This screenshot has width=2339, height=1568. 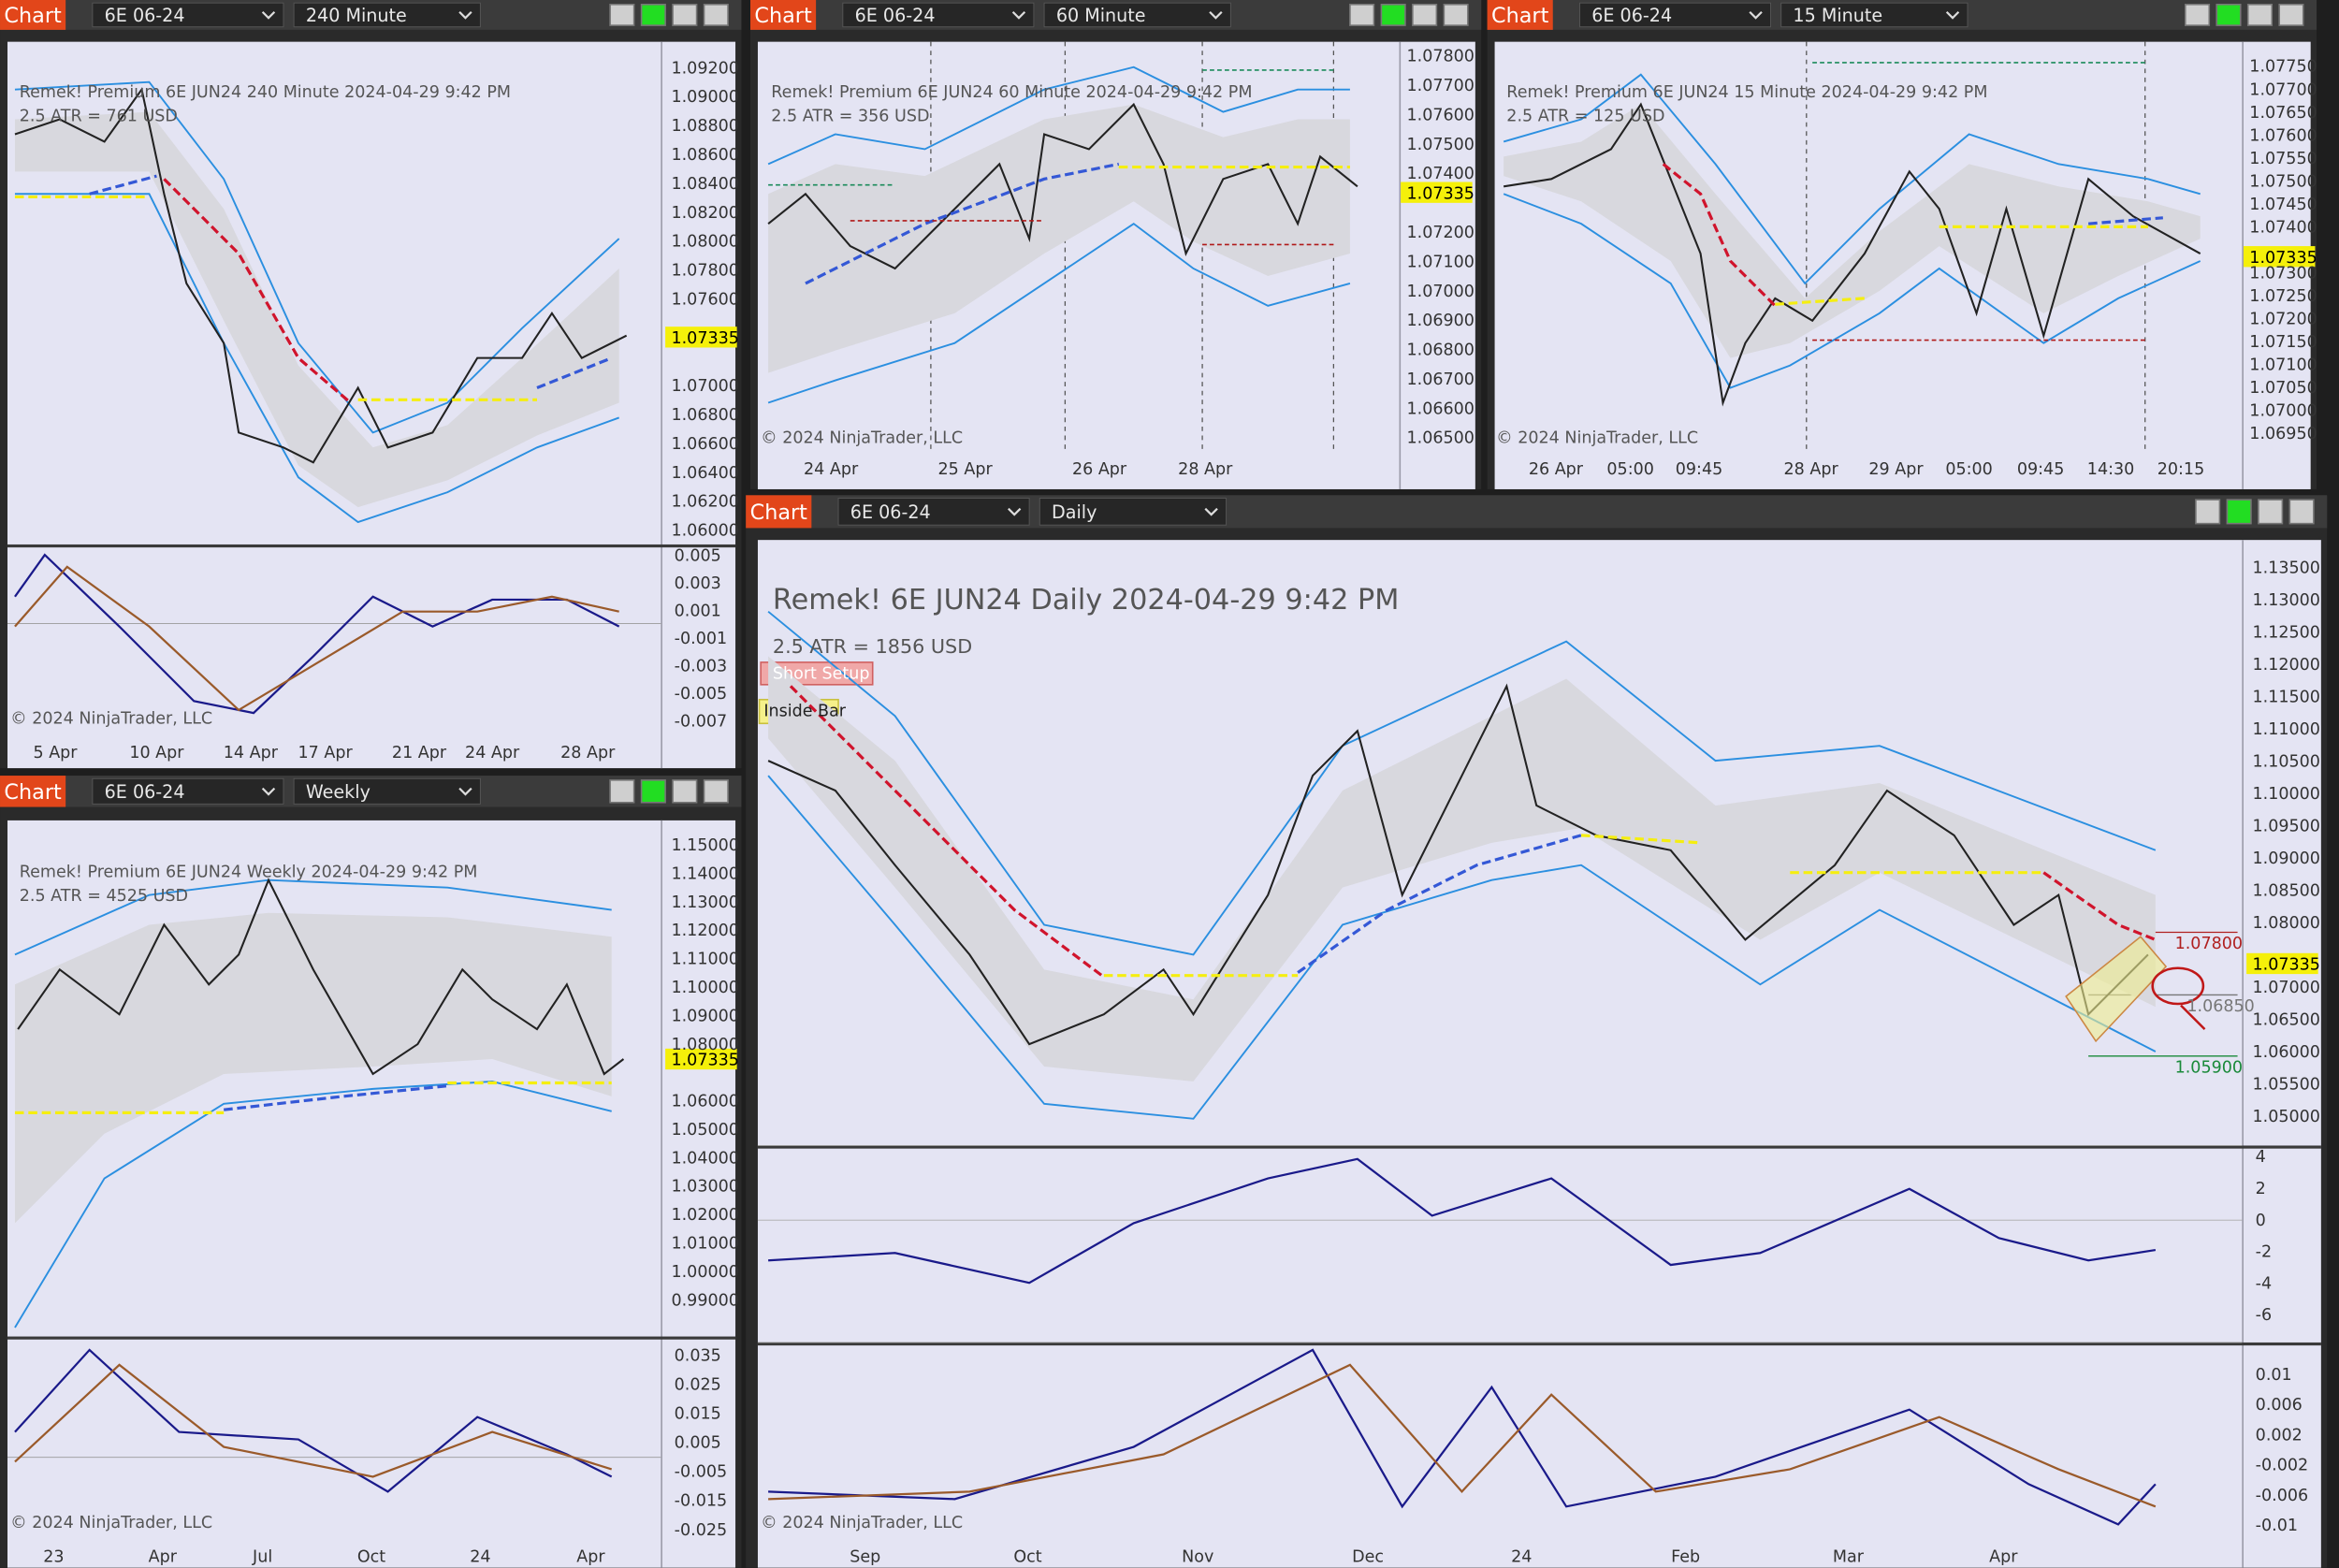 I want to click on price-tick-label: 1.13000, so click(x=704, y=902).